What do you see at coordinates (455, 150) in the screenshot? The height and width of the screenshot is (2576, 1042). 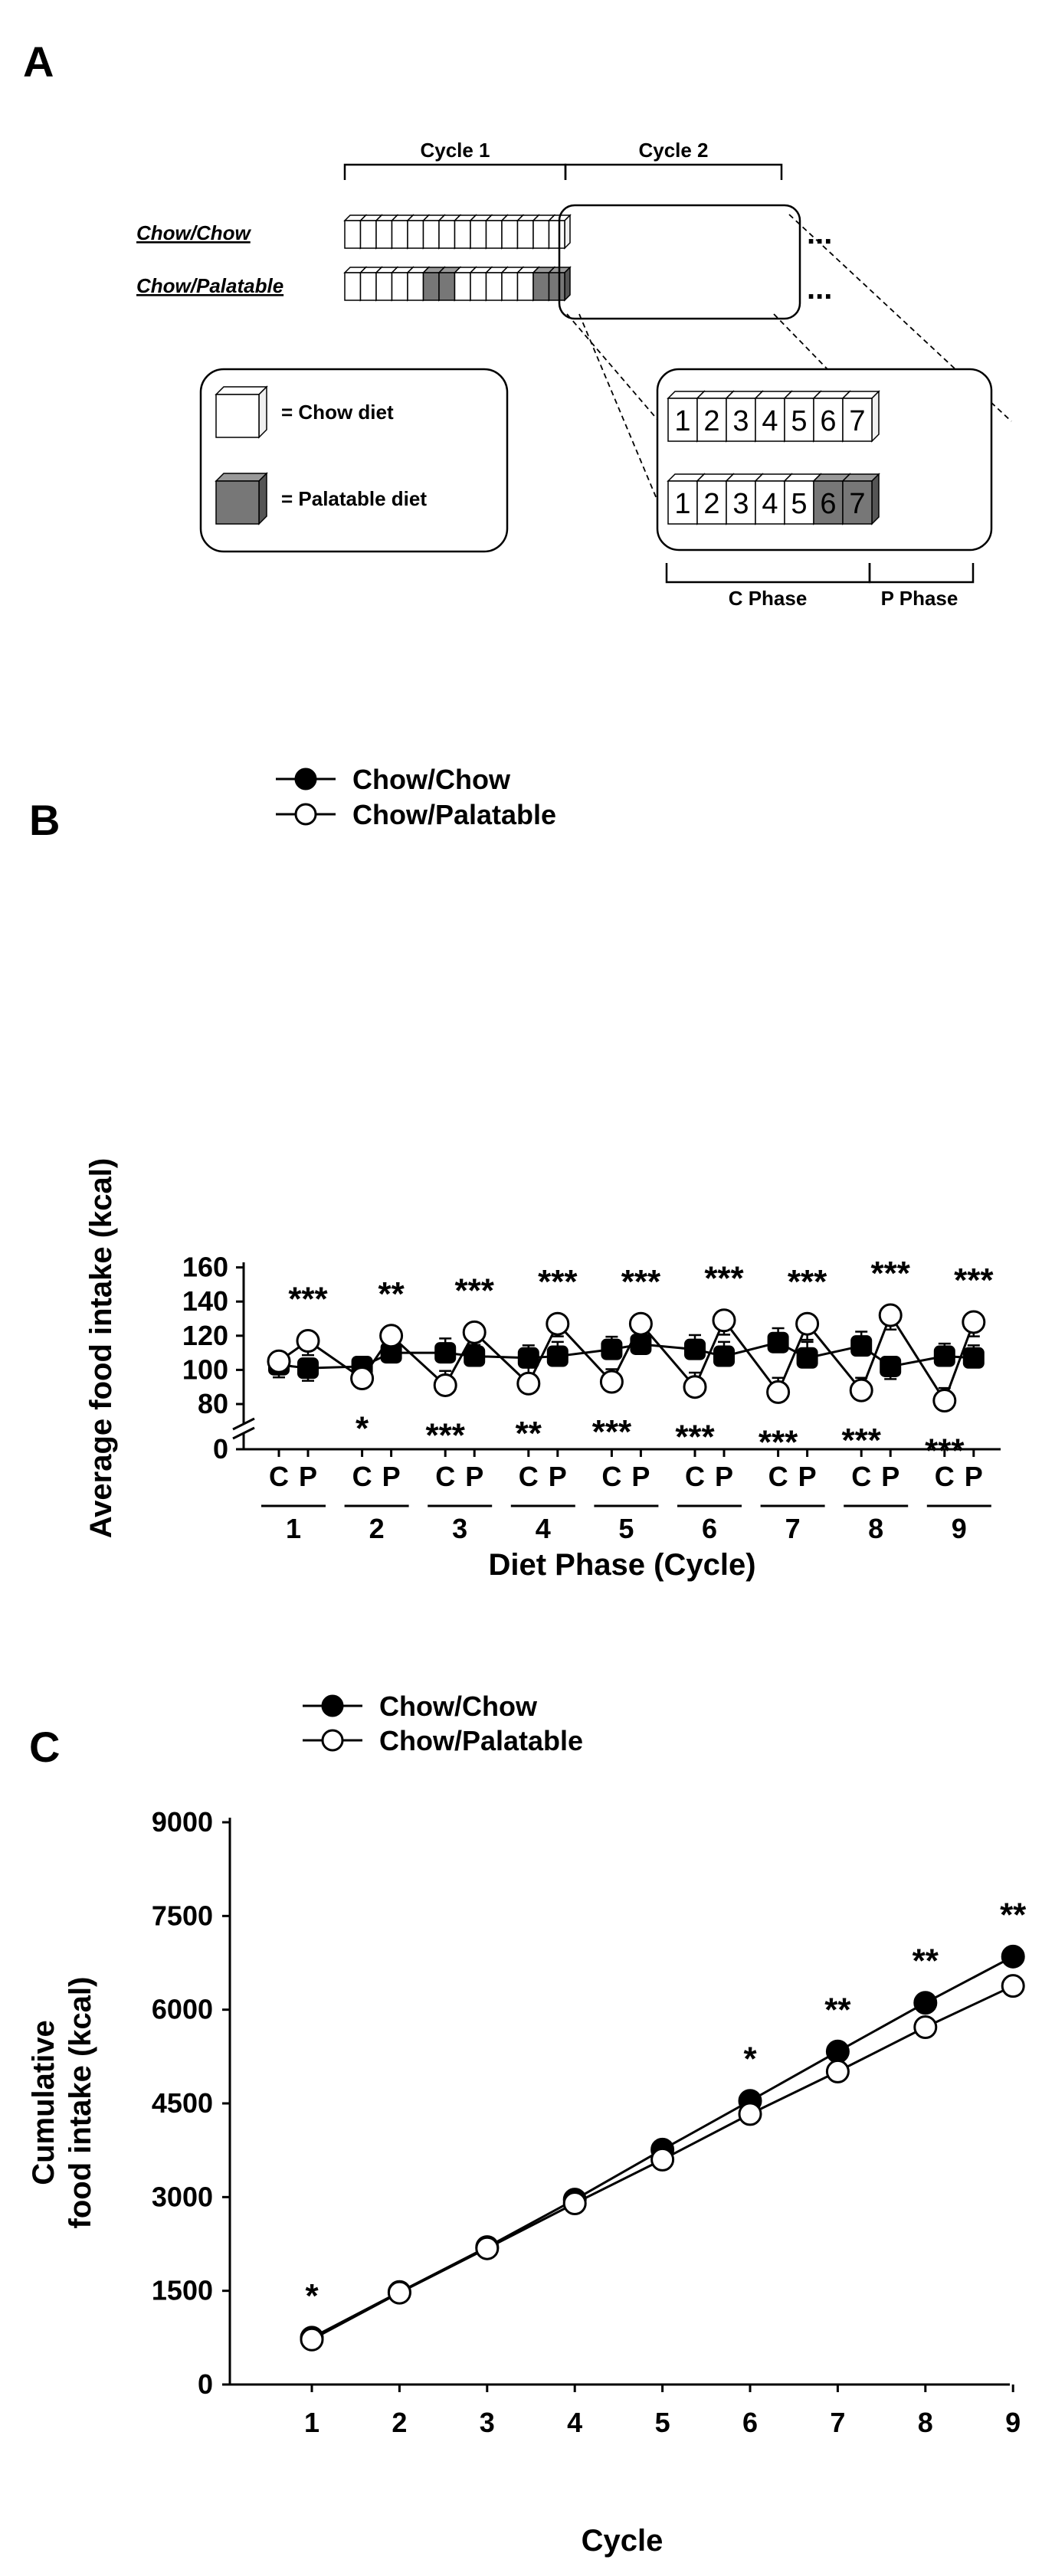 I see `cycle1-label: Cycle 1` at bounding box center [455, 150].